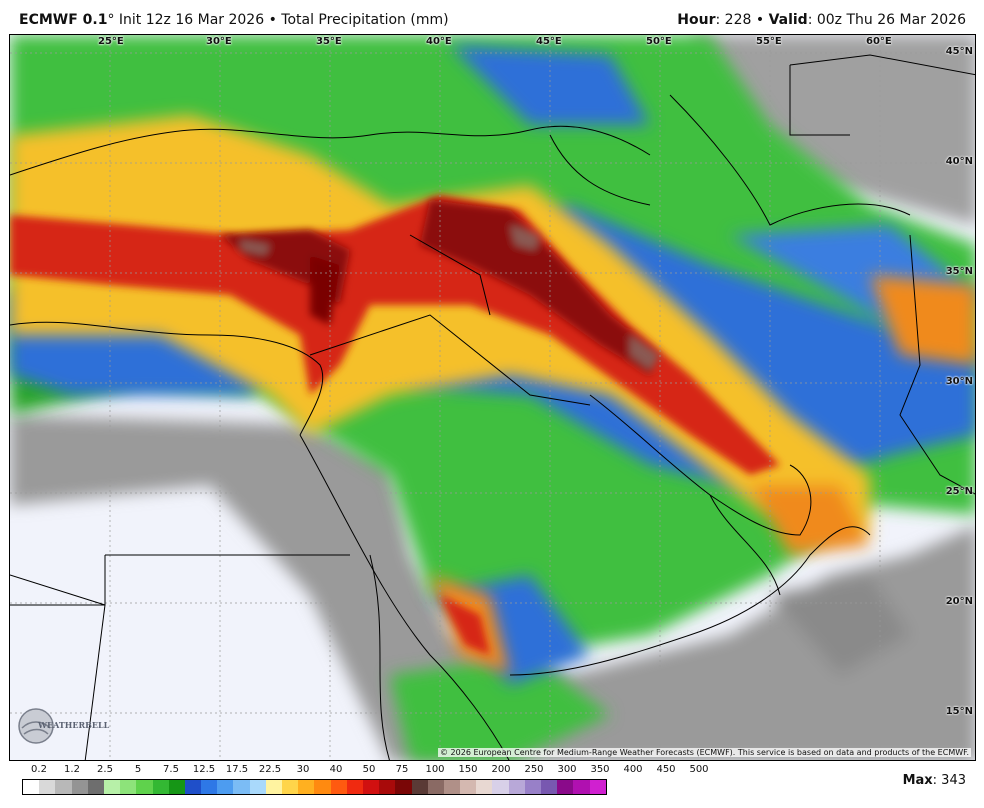 This screenshot has height=808, width=984. Describe the element at coordinates (36, 726) in the screenshot. I see `globe-icon` at that location.